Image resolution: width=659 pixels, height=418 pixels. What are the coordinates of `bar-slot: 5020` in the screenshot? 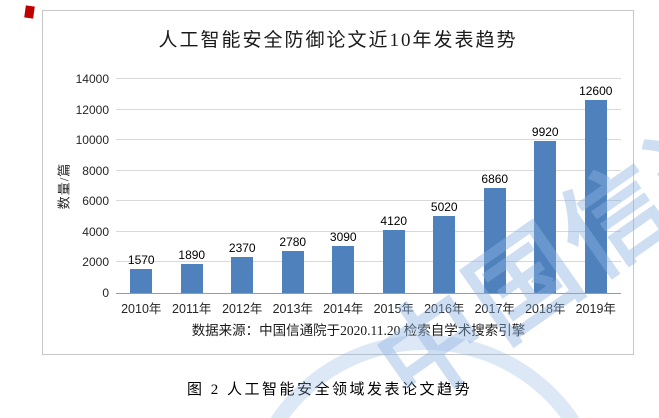 It's located at (444, 186).